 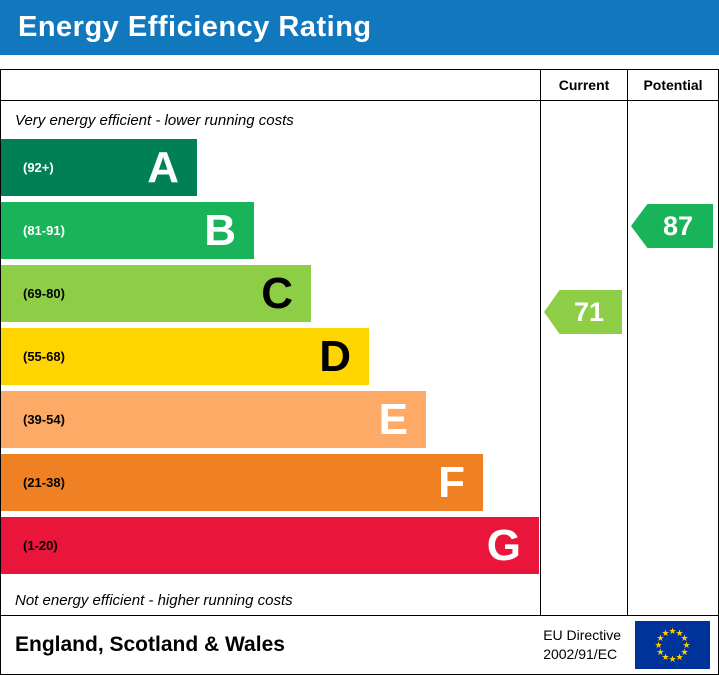 I want to click on title-bar: Energy Efficiency Rating, so click(x=359, y=27).